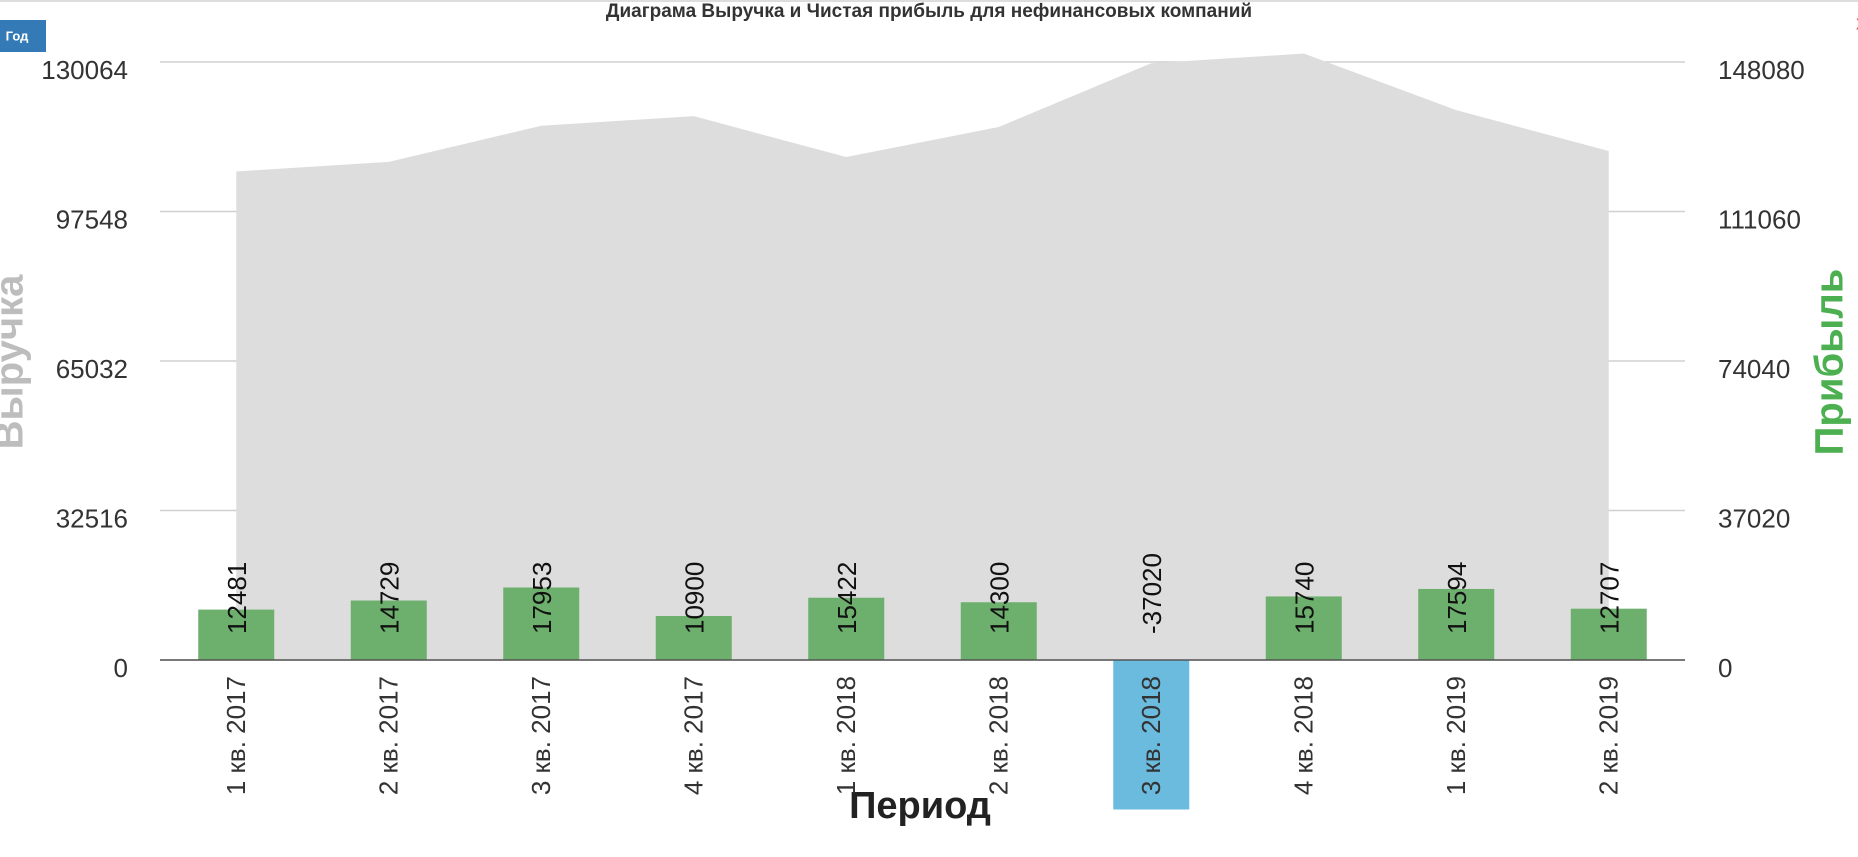  I want to click on y2-axis-title: Прибыль, so click(1830, 362).